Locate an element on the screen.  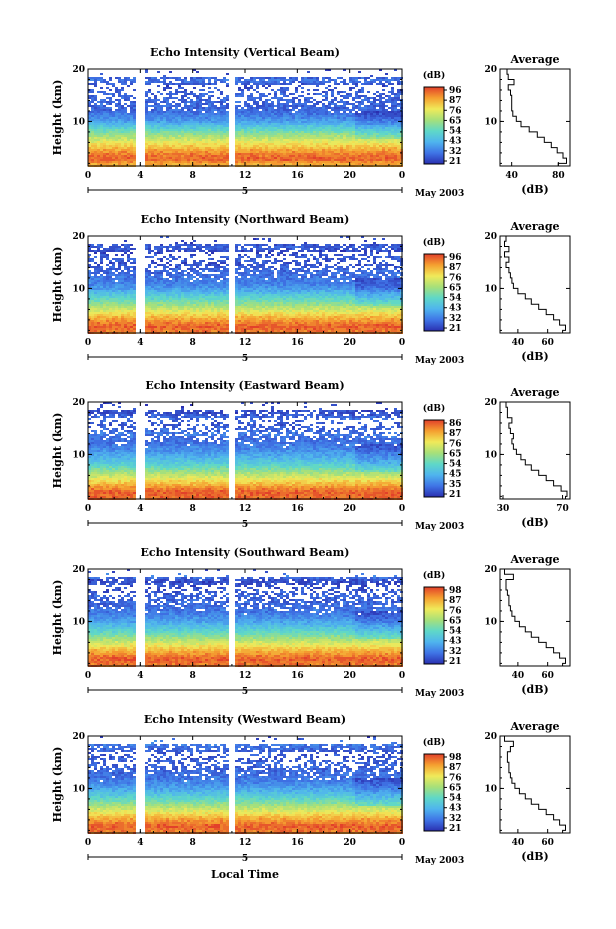
y-tick-label: 10 is located at coordinates (78, 122).